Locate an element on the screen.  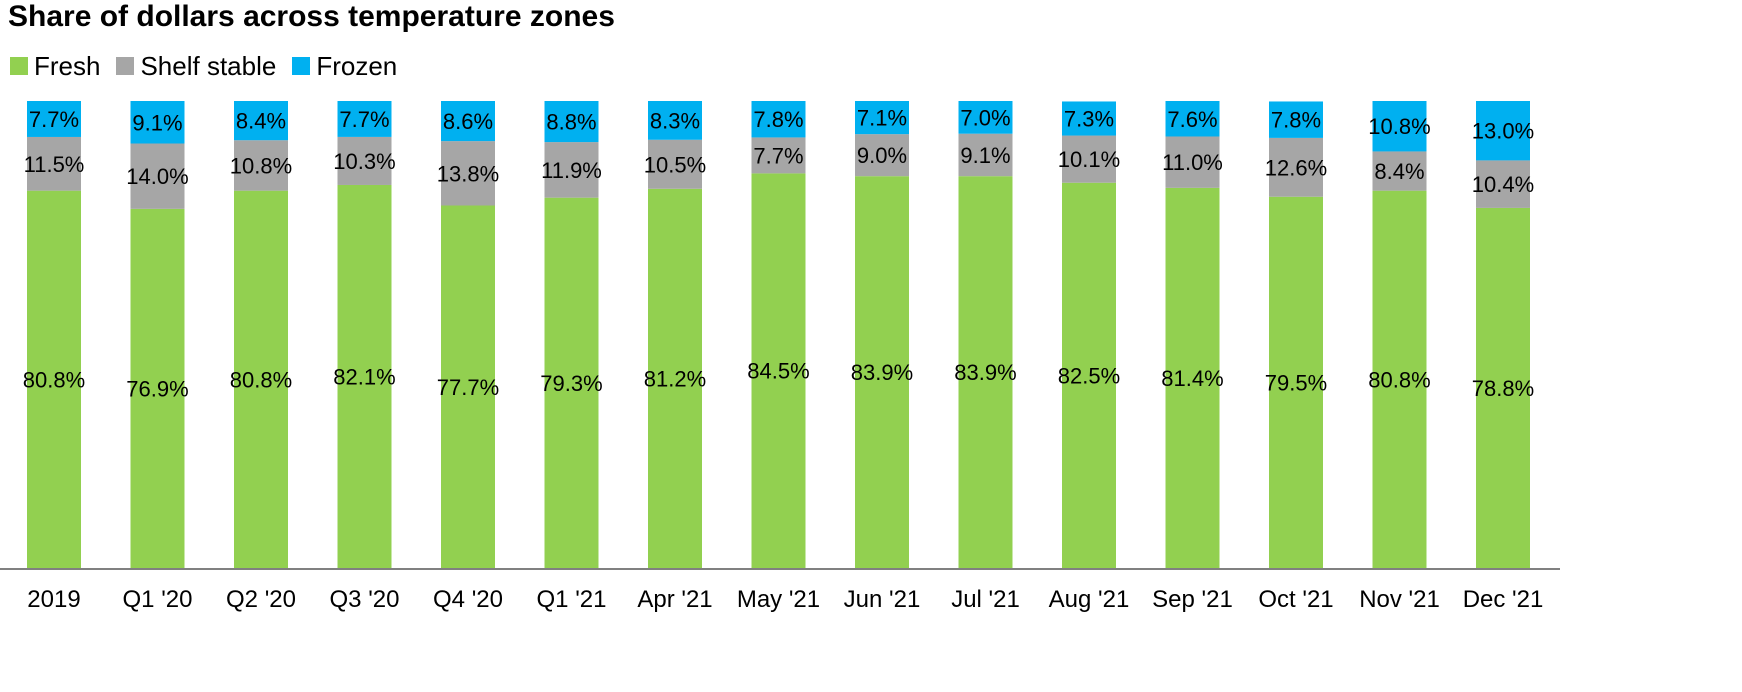
data-label-frozen-q1-20: 9.1% is located at coordinates (157, 122).